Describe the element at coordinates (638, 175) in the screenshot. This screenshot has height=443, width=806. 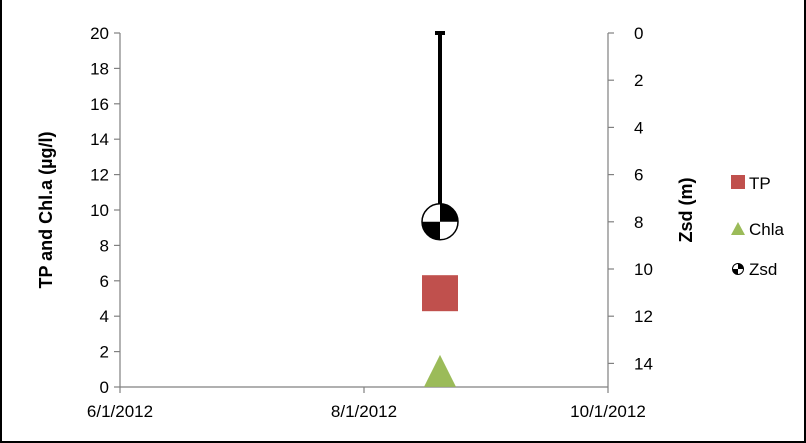
I see `right-y-tick-label: 6` at that location.